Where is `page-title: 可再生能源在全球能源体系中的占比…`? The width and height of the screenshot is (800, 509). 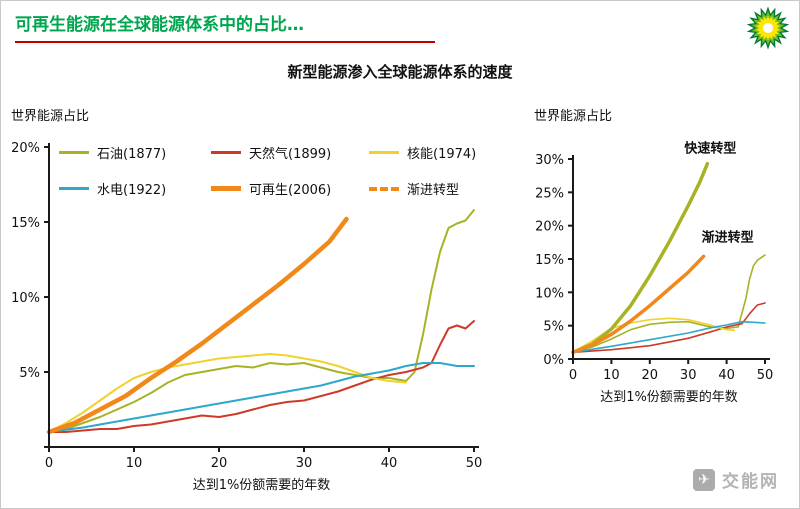 page-title: 可再生能源在全球能源体系中的占比… is located at coordinates (225, 26).